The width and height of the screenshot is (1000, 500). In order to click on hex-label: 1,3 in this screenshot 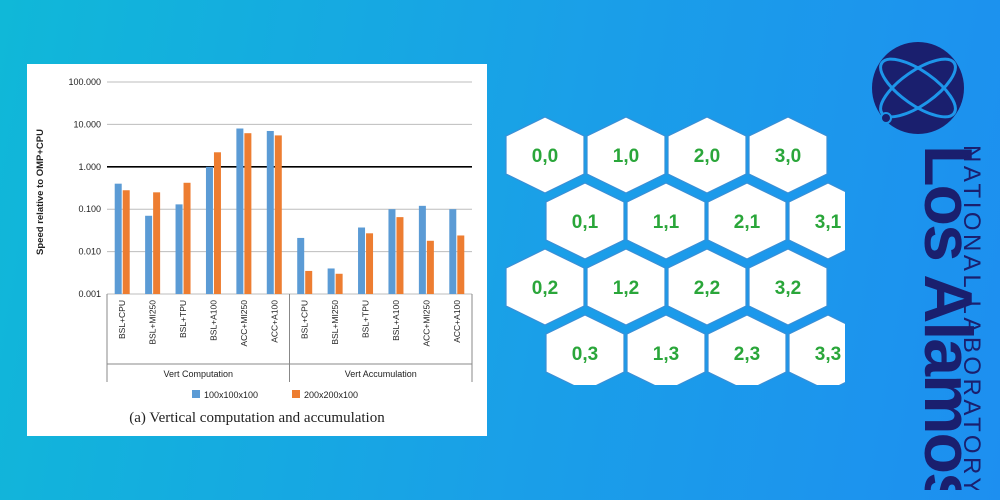, I will do `click(666, 354)`.